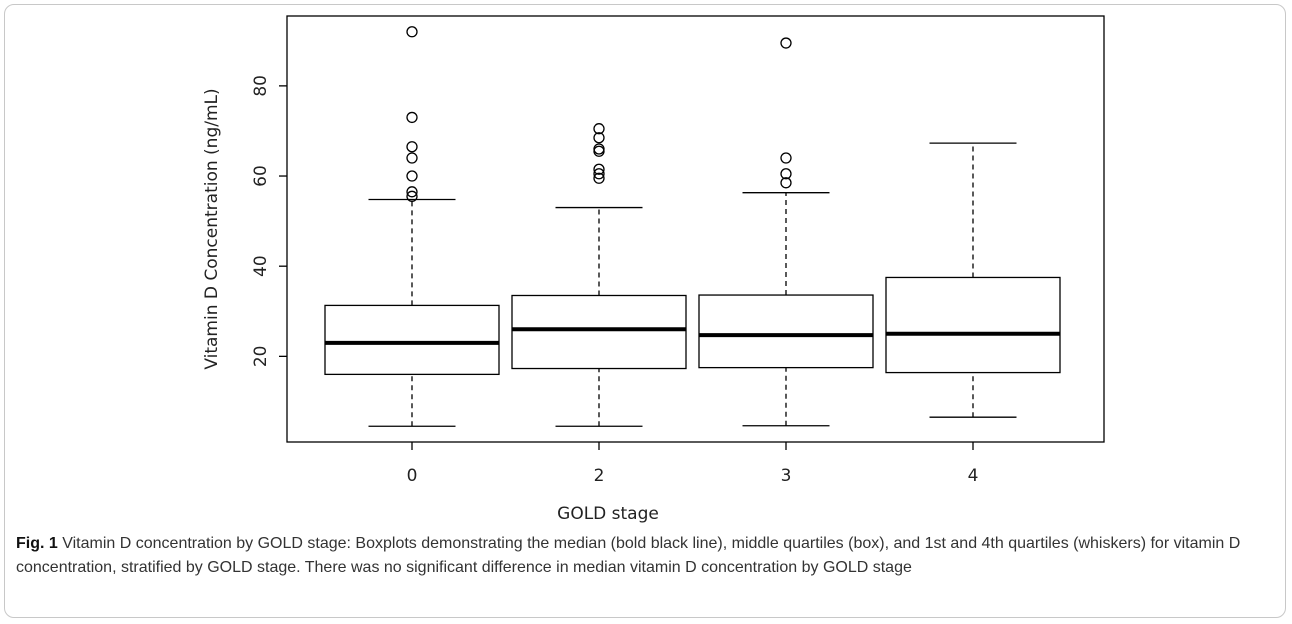 The image size is (1292, 624). Describe the element at coordinates (973, 476) in the screenshot. I see `x-tick-label: 4` at that location.